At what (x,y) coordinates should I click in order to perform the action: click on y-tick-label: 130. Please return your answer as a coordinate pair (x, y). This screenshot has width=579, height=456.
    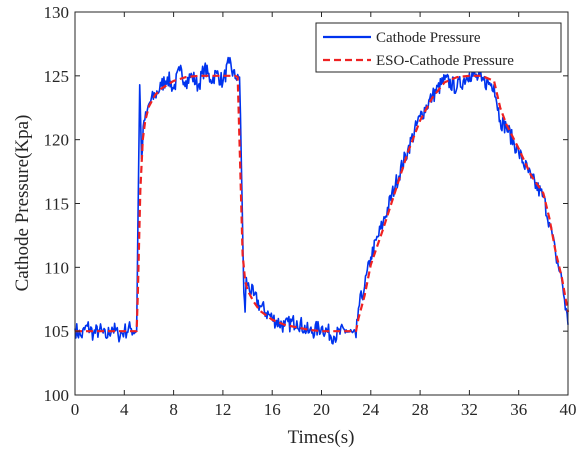
    Looking at the image, I should click on (57, 12).